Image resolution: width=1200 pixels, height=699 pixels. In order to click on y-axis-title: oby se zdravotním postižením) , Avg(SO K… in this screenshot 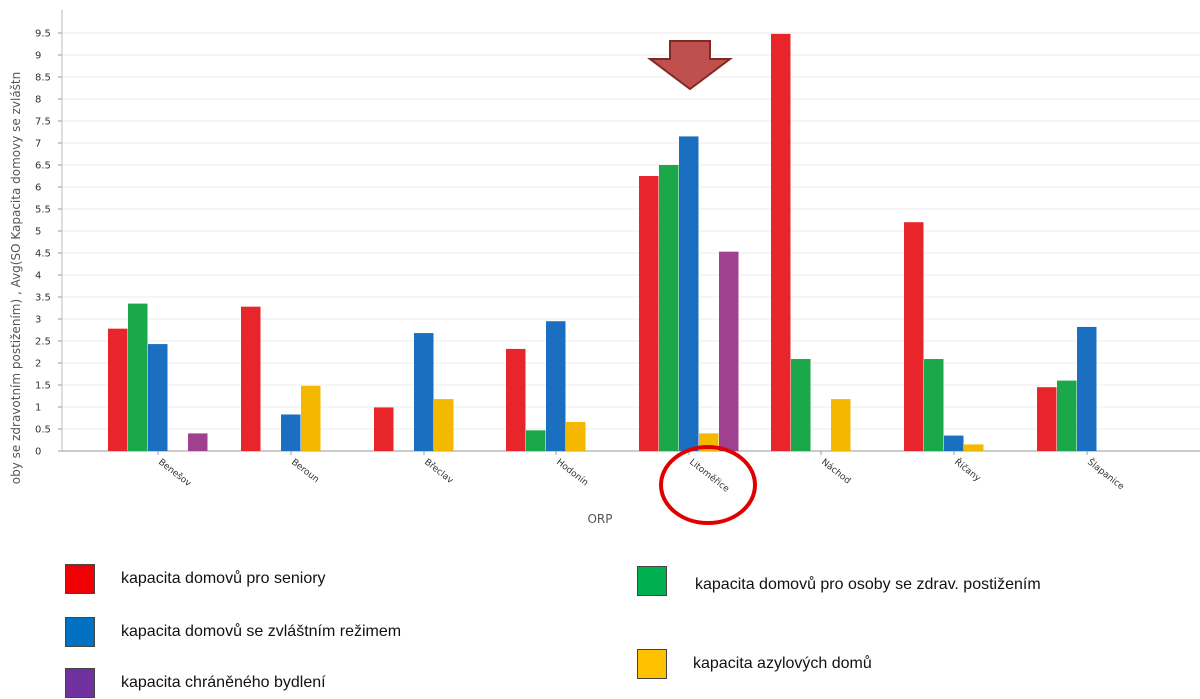, I will do `click(16, 278)`.